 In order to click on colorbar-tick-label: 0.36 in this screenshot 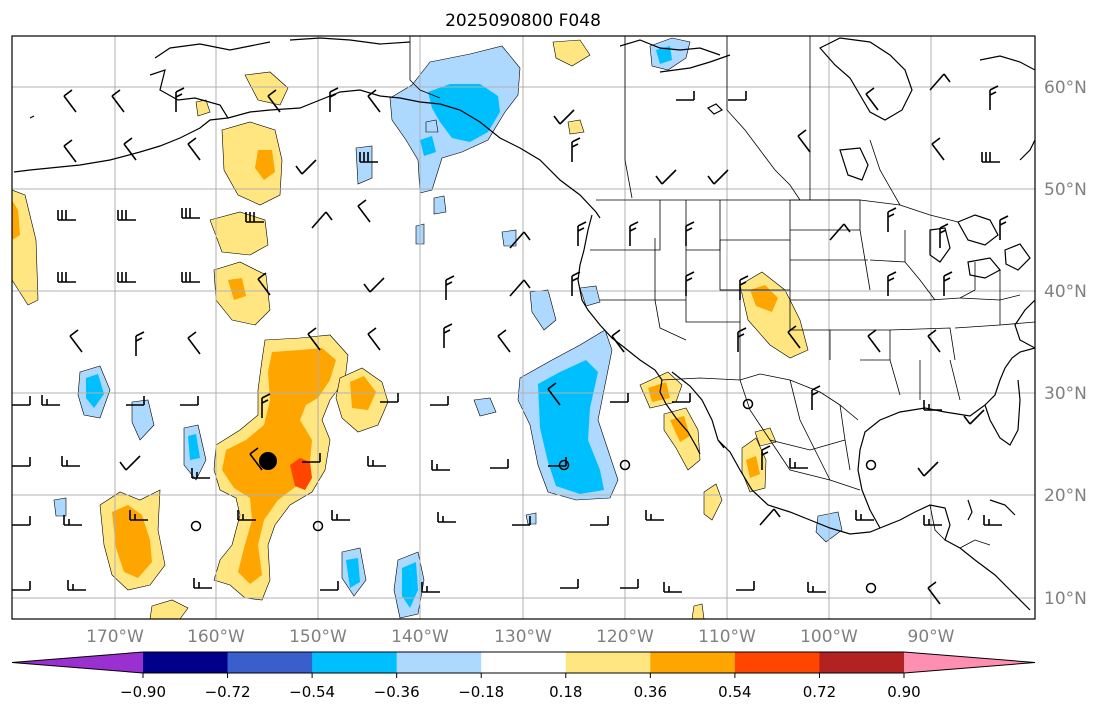, I will do `click(650, 692)`.